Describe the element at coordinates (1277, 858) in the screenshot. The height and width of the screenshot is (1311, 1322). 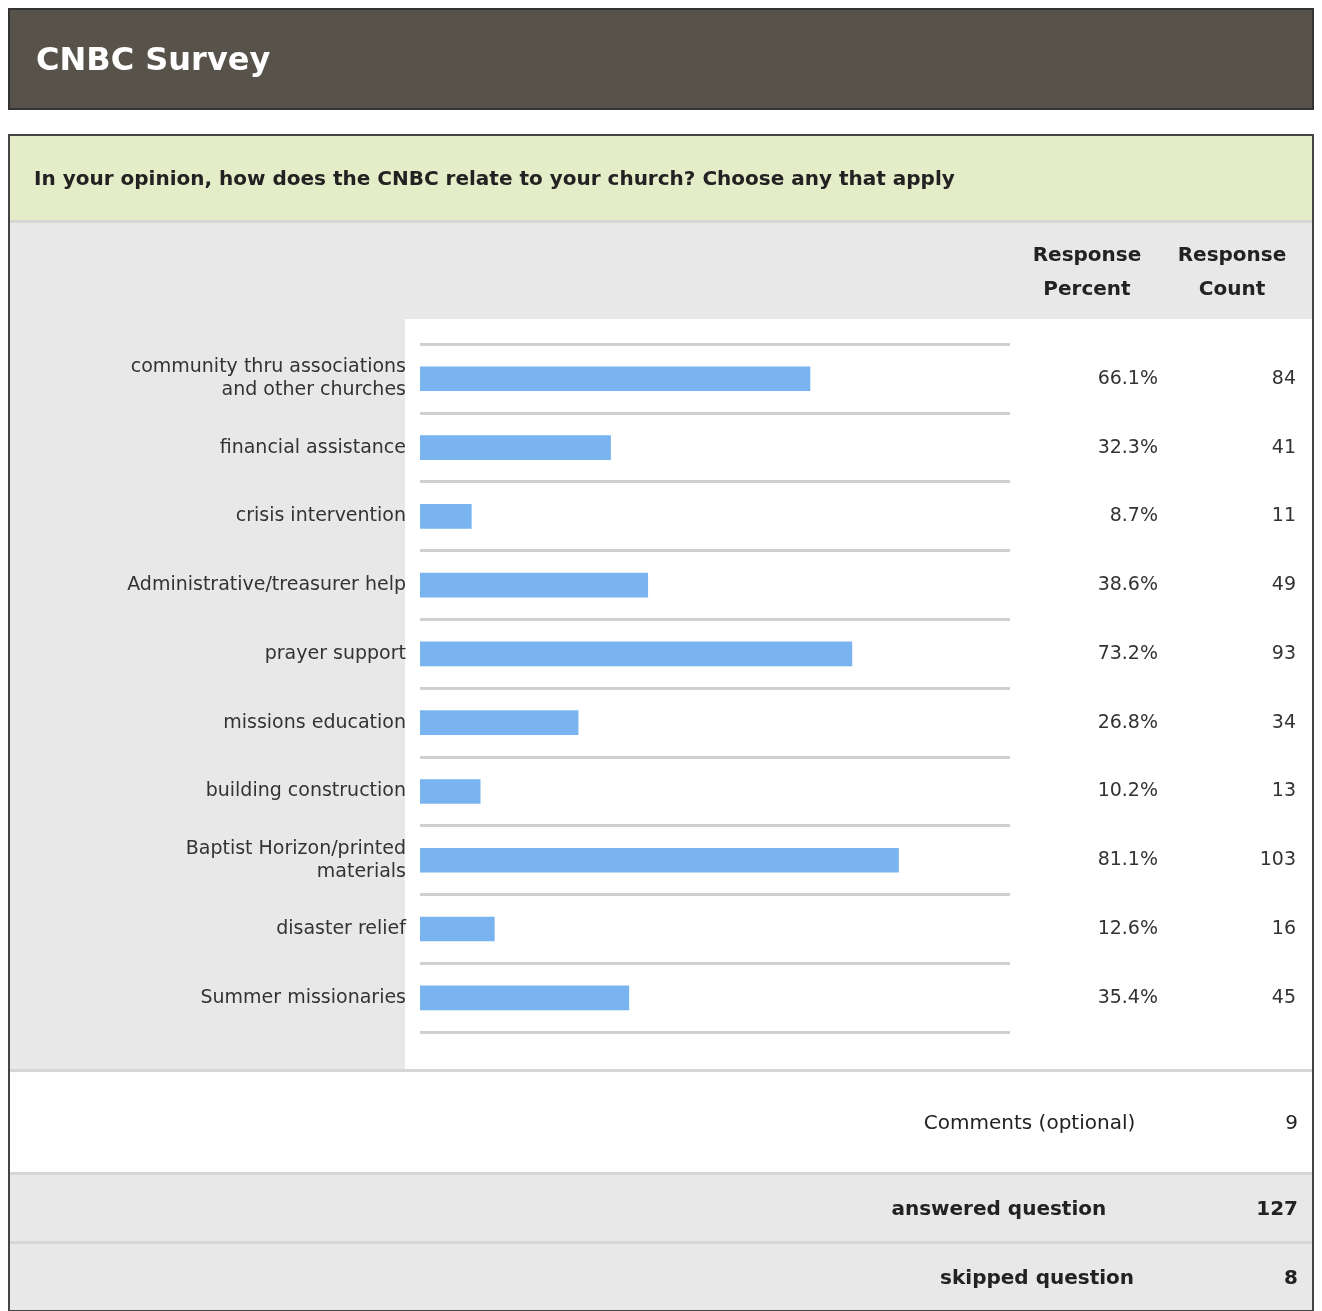
I see `text: 103` at that location.